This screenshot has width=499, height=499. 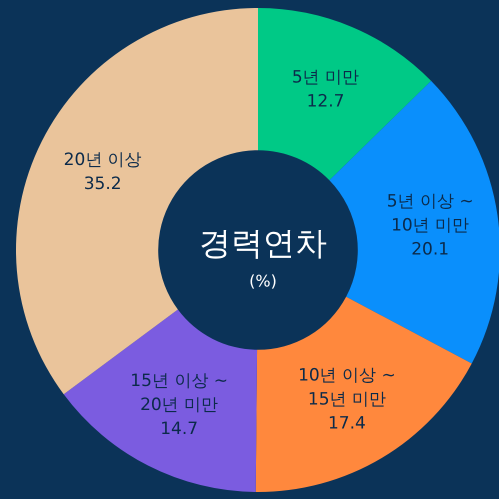 I want to click on data-label: 17.4, so click(x=347, y=423).